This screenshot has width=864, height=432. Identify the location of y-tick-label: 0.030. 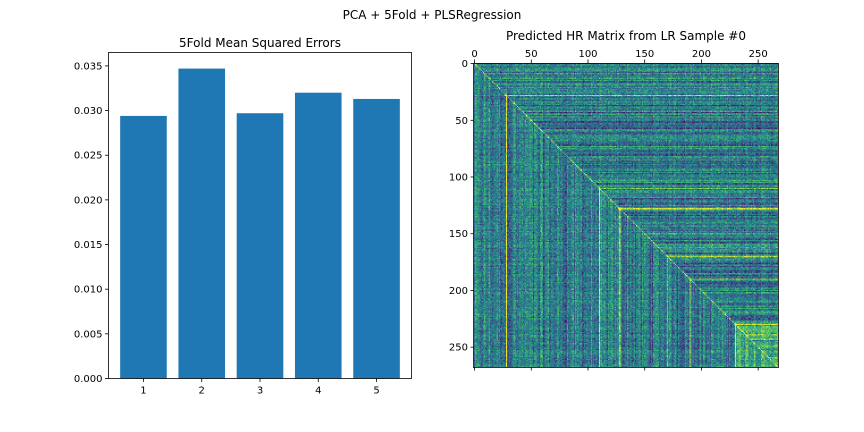
(88, 111).